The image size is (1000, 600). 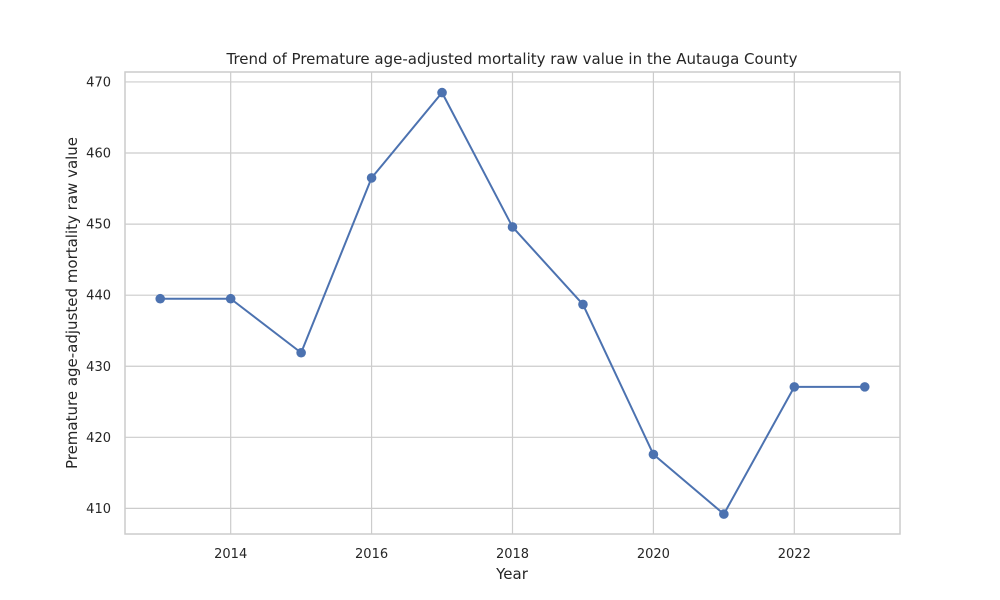 I want to click on y-axis-ticks: 410 420 430 440 450 460 470, so click(x=98, y=295).